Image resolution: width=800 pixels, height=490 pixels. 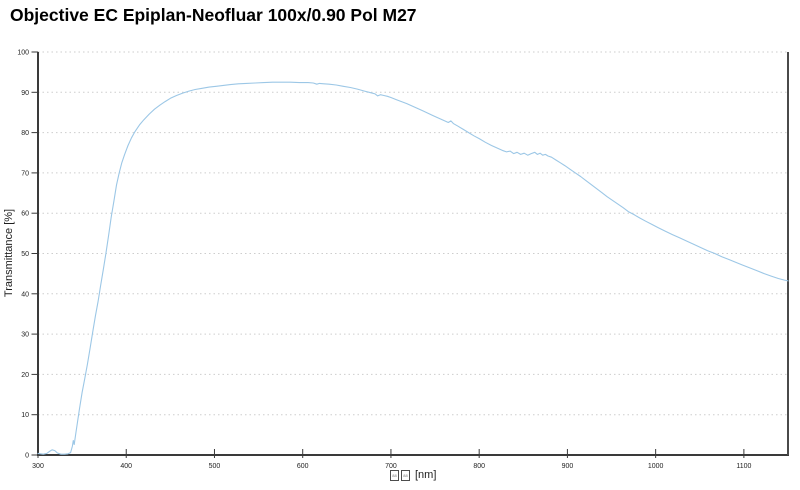 What do you see at coordinates (391, 466) in the screenshot?
I see `x-tick-label: 700` at bounding box center [391, 466].